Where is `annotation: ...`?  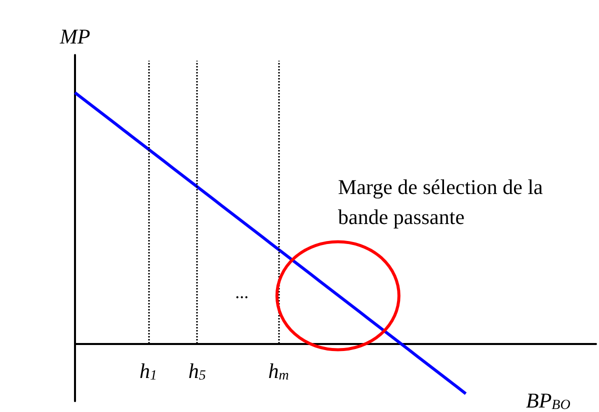 annotation: ... is located at coordinates (242, 292).